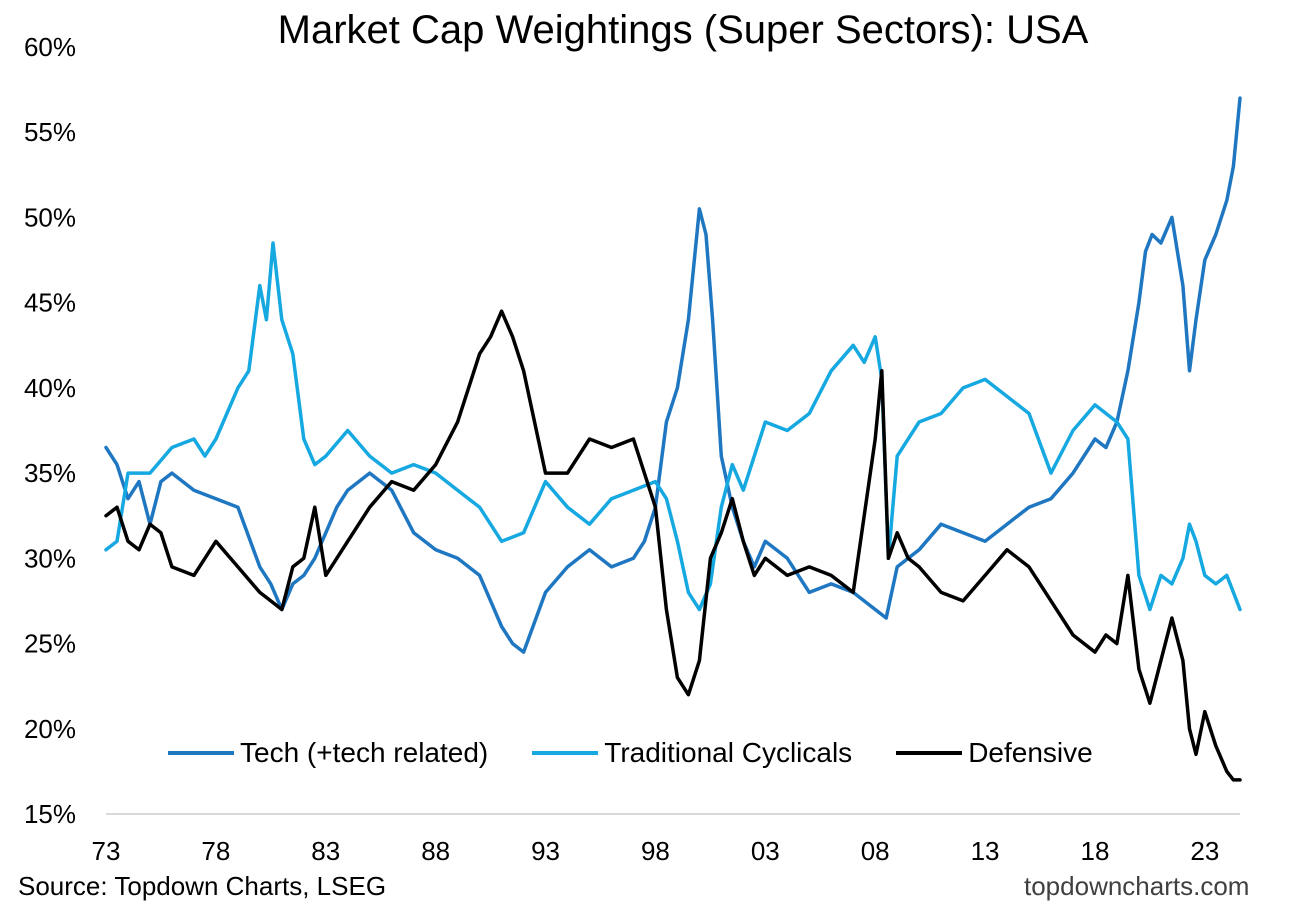 This screenshot has width=1302, height=907. I want to click on x-tick-label: 93, so click(545, 851).